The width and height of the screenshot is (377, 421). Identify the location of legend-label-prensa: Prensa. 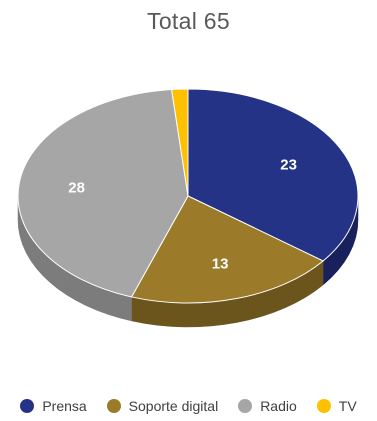
(64, 406).